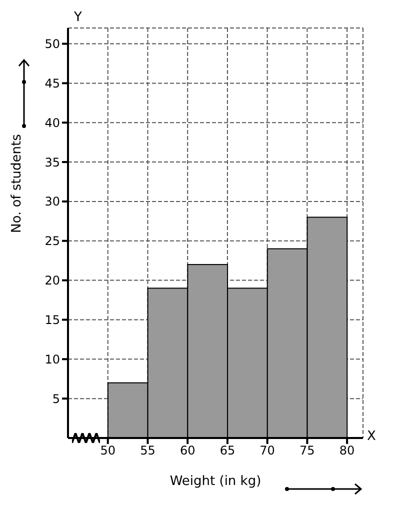  Describe the element at coordinates (52, 123) in the screenshot. I see `y-tick-label: 40` at that location.